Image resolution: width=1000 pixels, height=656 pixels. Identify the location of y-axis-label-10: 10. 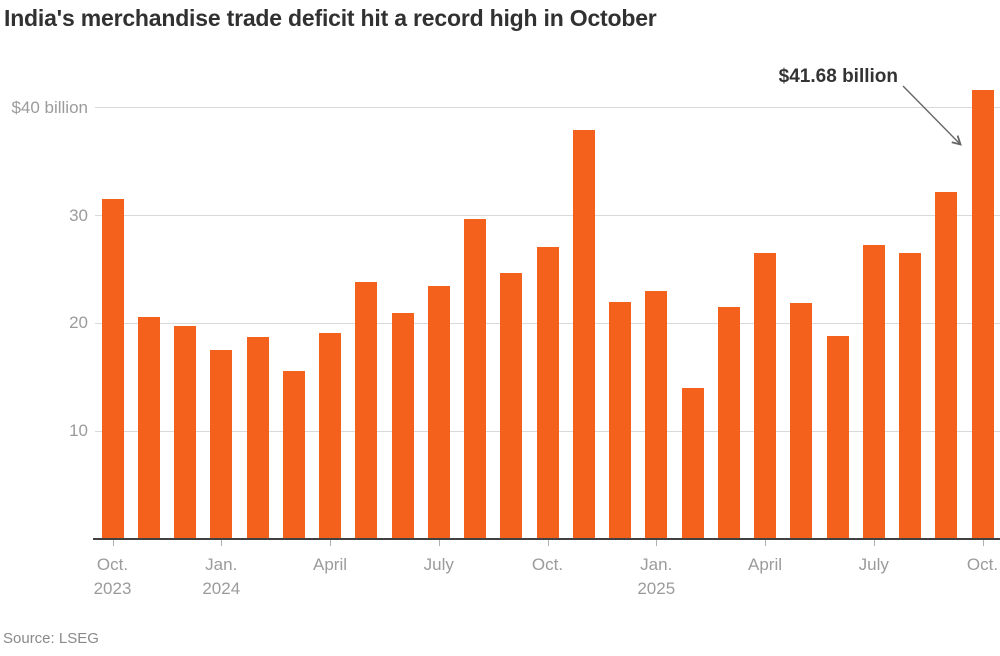
(78, 431).